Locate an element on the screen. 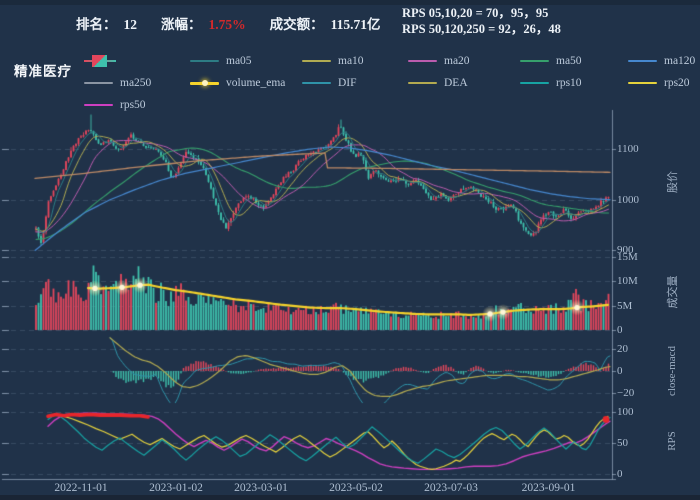 Image resolution: width=700 pixels, height=500 pixels. legend-item-candle is located at coordinates (100, 61).